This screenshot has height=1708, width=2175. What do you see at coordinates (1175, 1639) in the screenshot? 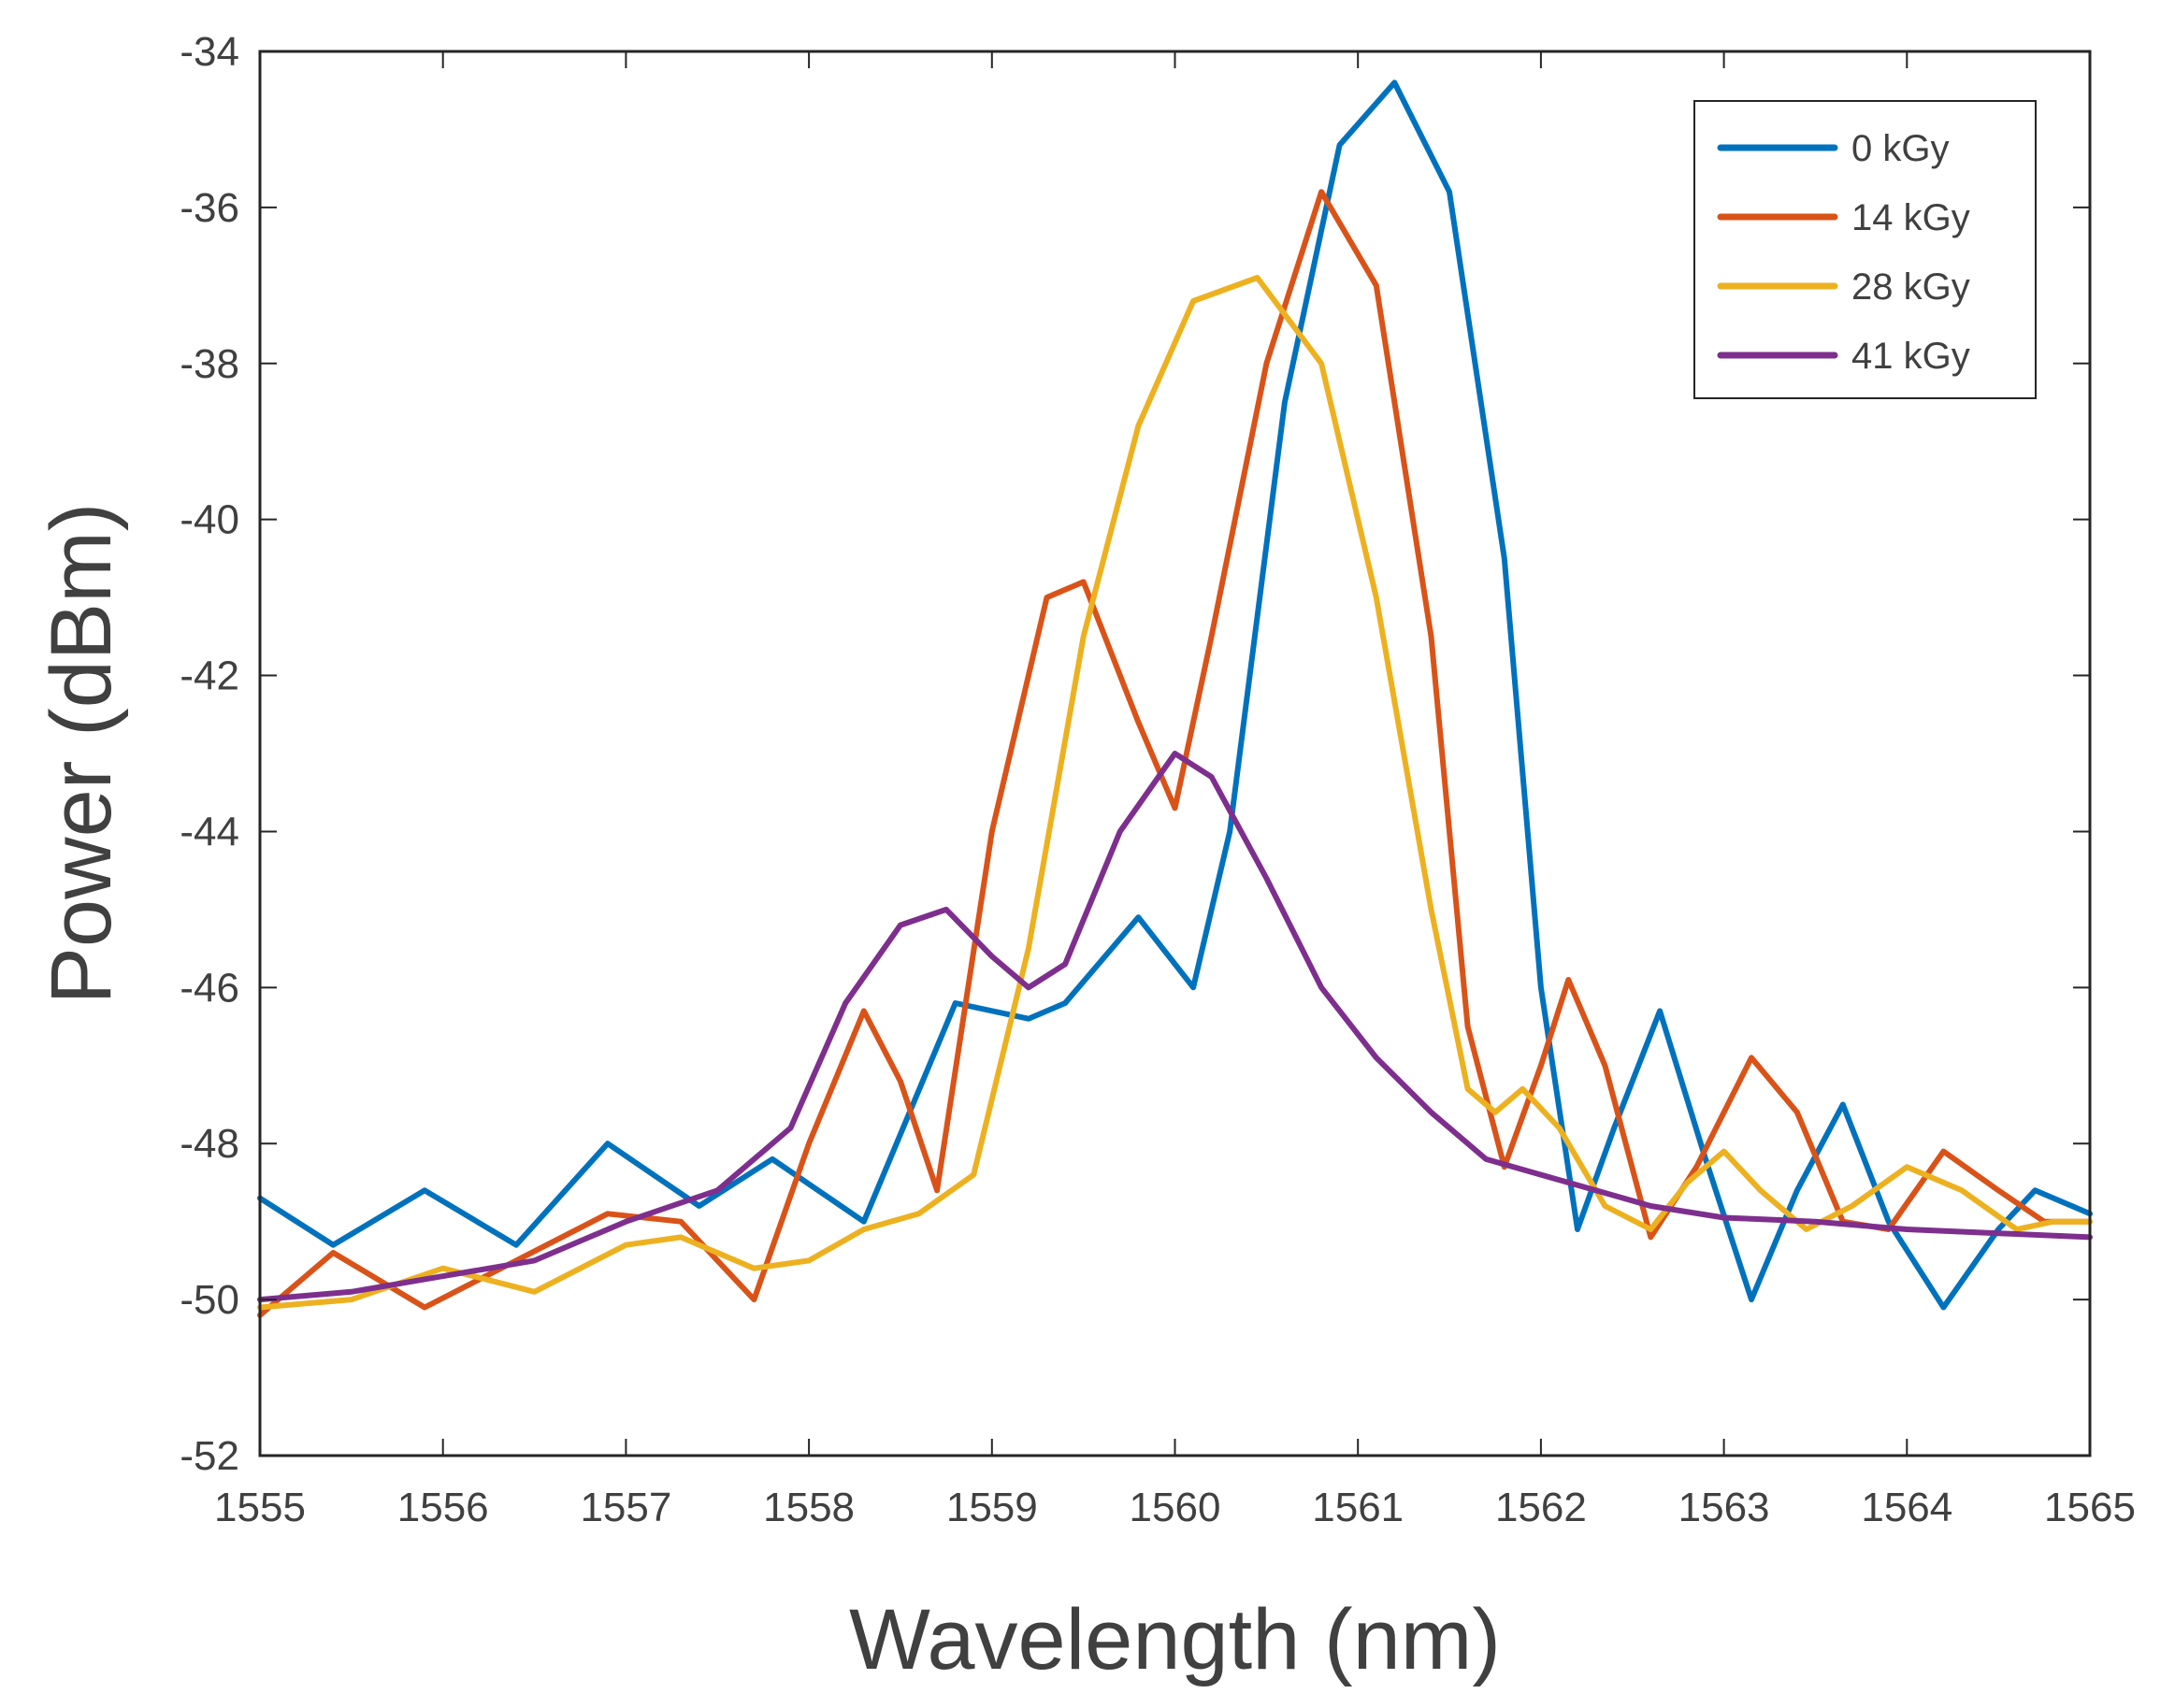
I see `x-axis-title: Wavelength (nm)` at bounding box center [1175, 1639].